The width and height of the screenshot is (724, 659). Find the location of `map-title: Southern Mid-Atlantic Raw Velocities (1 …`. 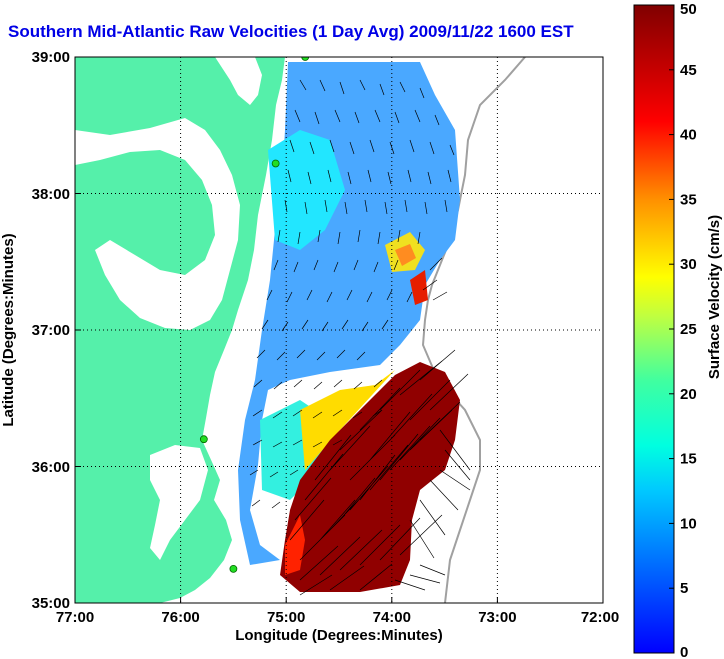

map-title: Southern Mid-Atlantic Raw Velocities (1 … is located at coordinates (291, 31).